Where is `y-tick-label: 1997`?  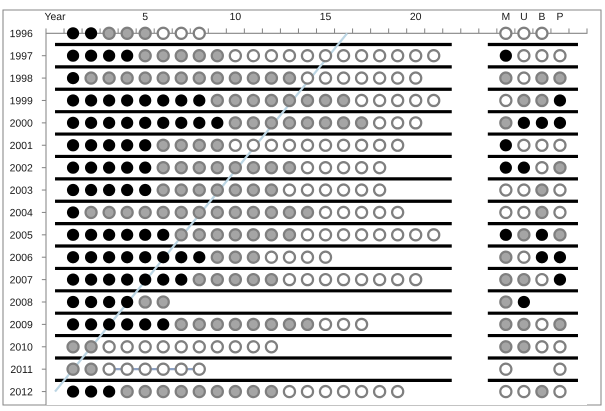
y-tick-label: 1997 is located at coordinates (21, 56).